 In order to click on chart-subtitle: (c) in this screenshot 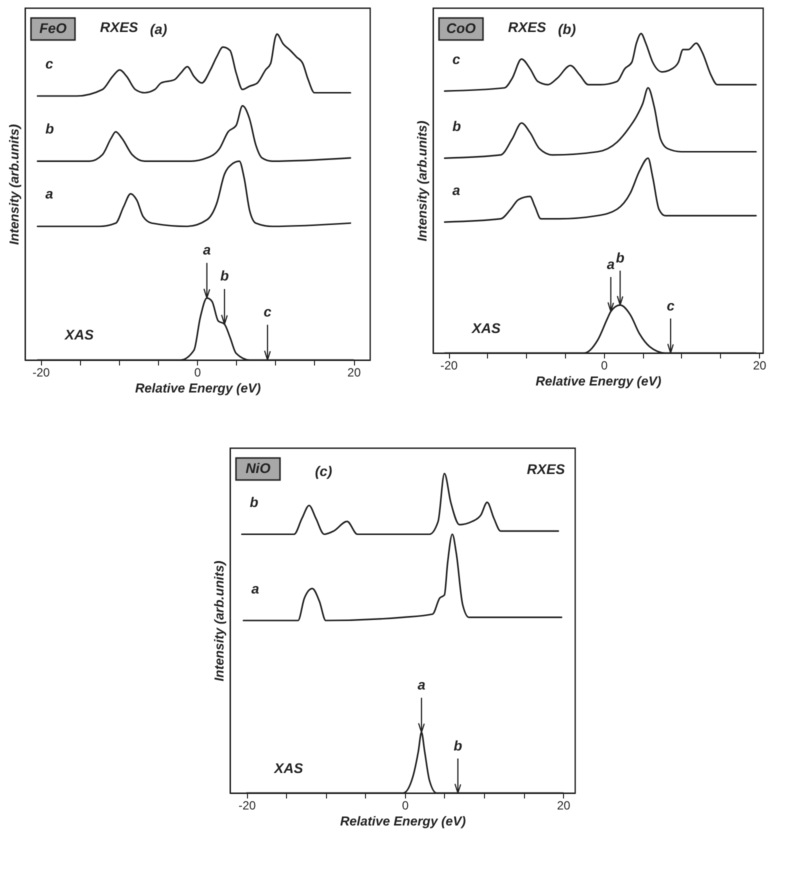, I will do `click(323, 471)`.